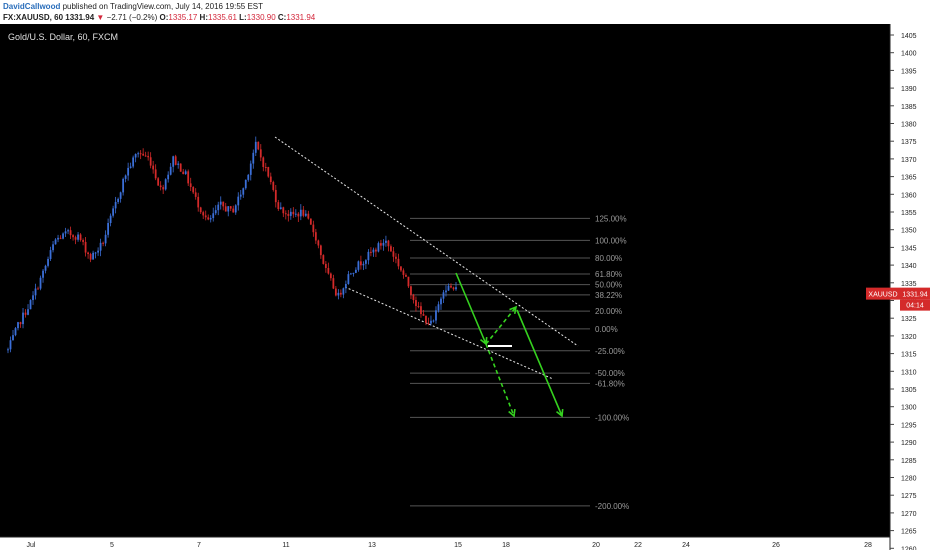 The height and width of the screenshot is (555, 932). Describe the element at coordinates (610, 351) in the screenshot. I see `fib-label-8: -25.00%` at that location.